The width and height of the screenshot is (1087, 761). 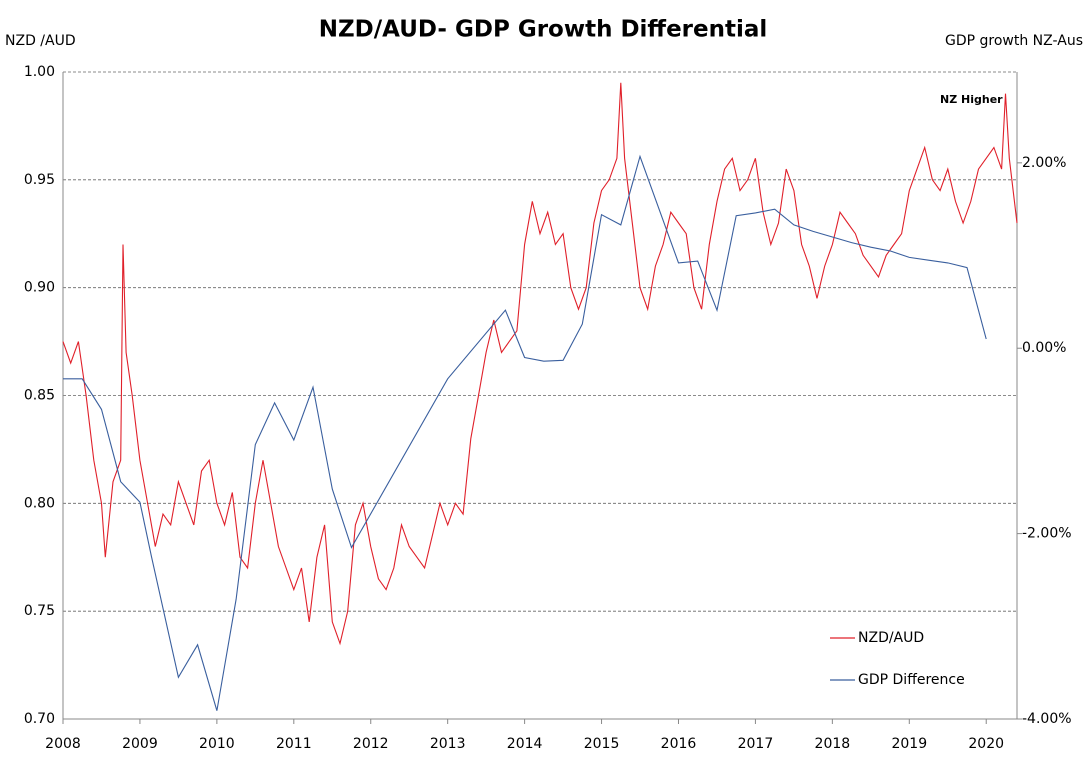 What do you see at coordinates (294, 744) in the screenshot?
I see `x-tick-label: 2011` at bounding box center [294, 744].